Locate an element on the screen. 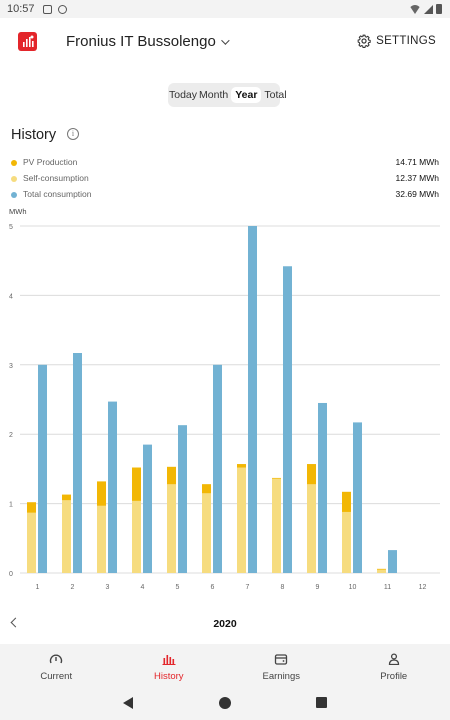 The height and width of the screenshot is (720, 450). x-tick-label: 4 is located at coordinates (143, 587).